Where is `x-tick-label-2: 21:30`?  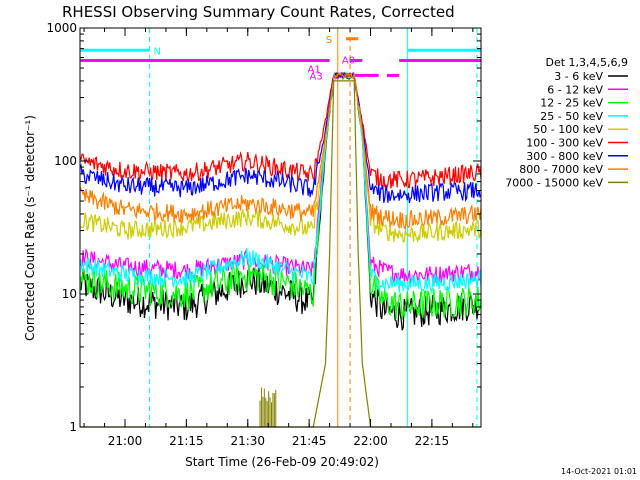
x-tick-label-2: 21:30 is located at coordinates (247, 441).